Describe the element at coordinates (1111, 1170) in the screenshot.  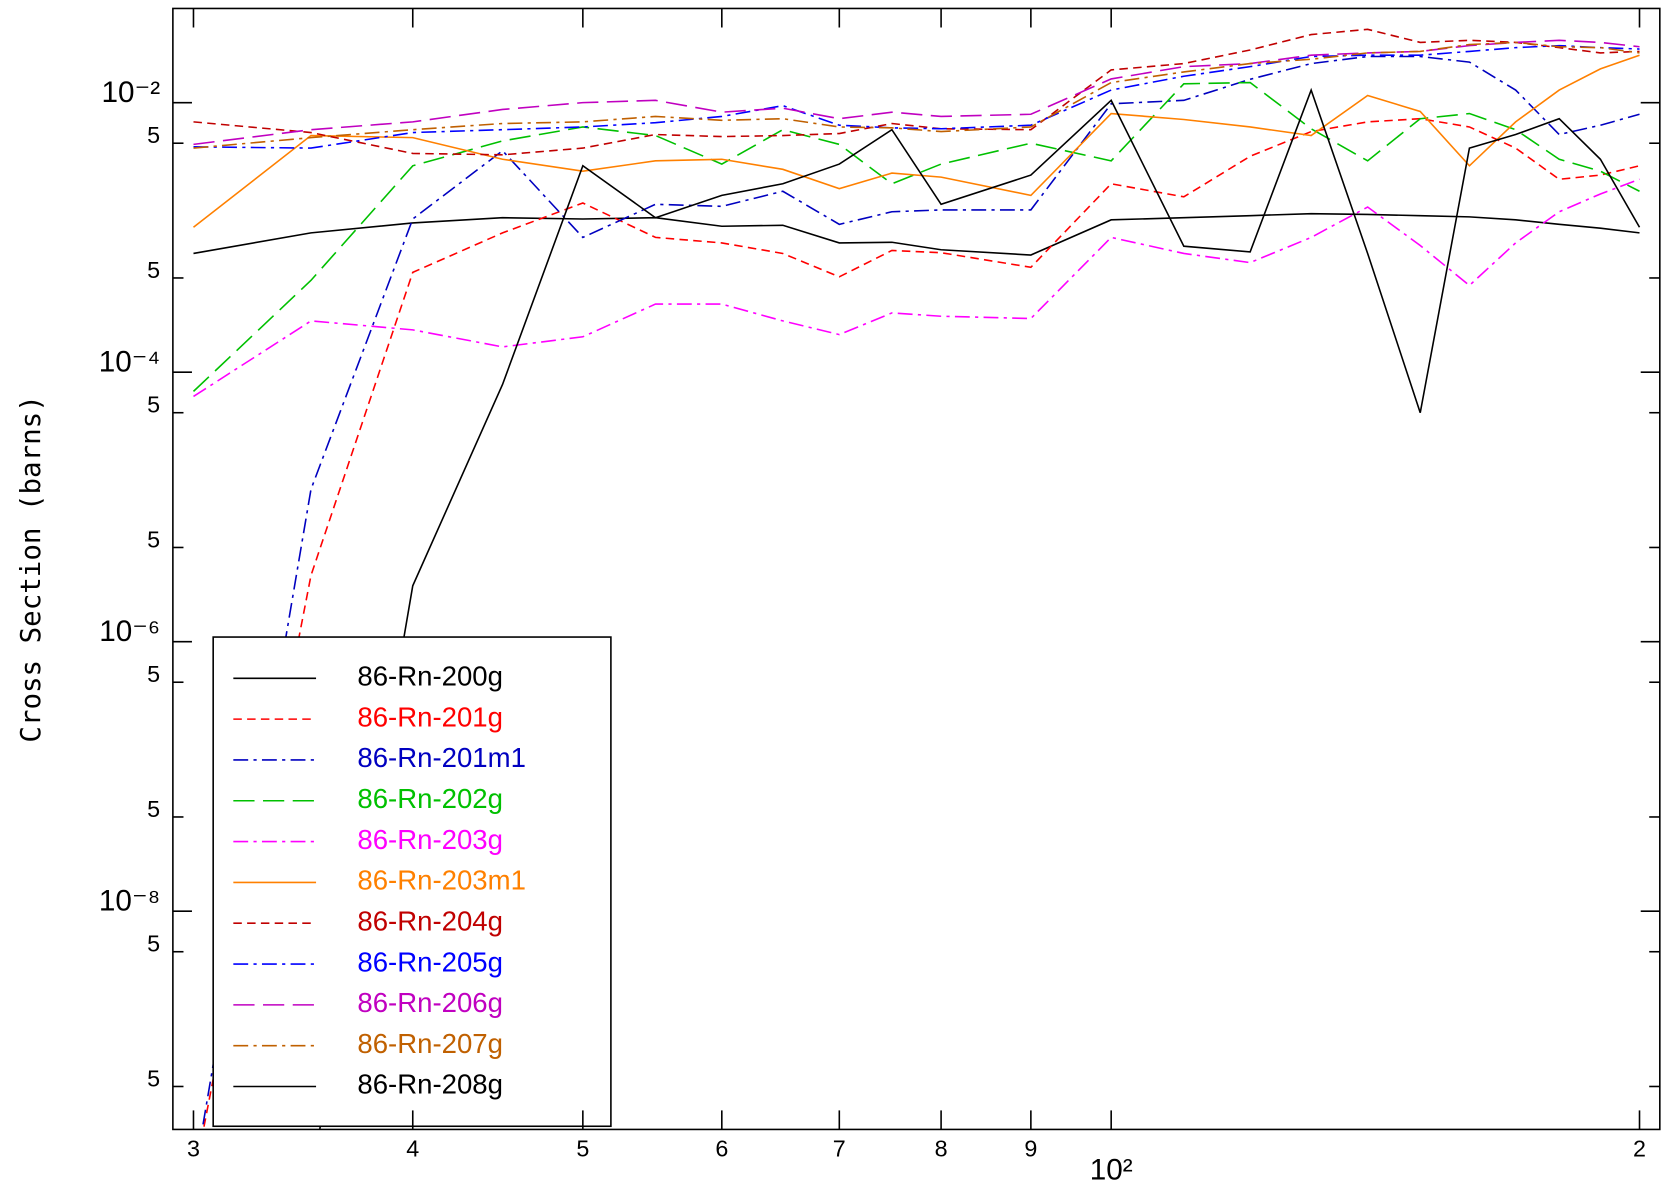
I see `x-tick-label: 10²` at that location.